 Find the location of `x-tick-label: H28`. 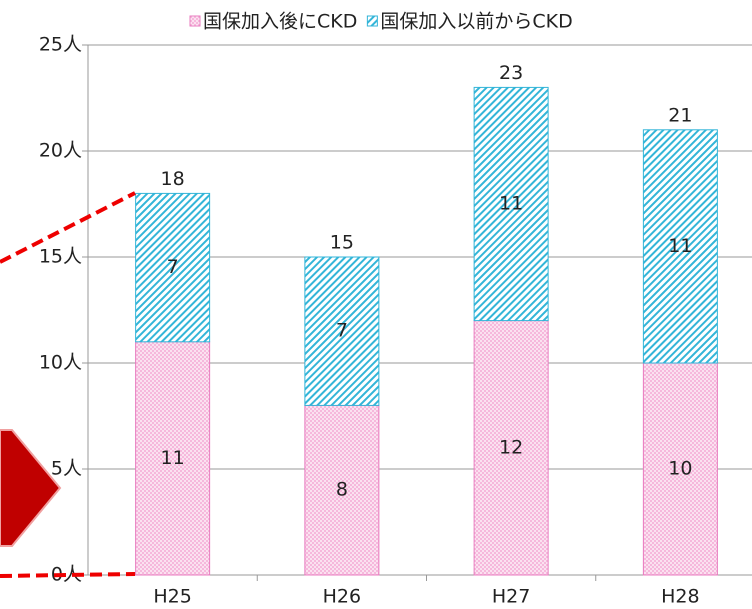

x-tick-label: H28 is located at coordinates (680, 597).